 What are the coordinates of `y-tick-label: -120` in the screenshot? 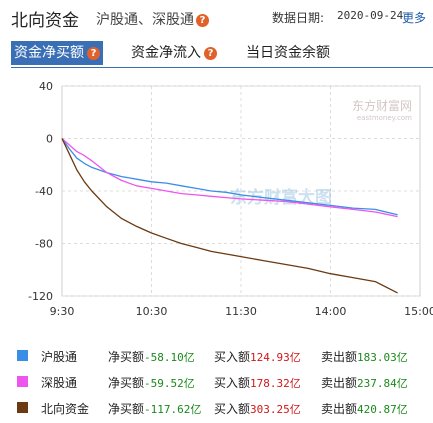 It's located at (40, 296).